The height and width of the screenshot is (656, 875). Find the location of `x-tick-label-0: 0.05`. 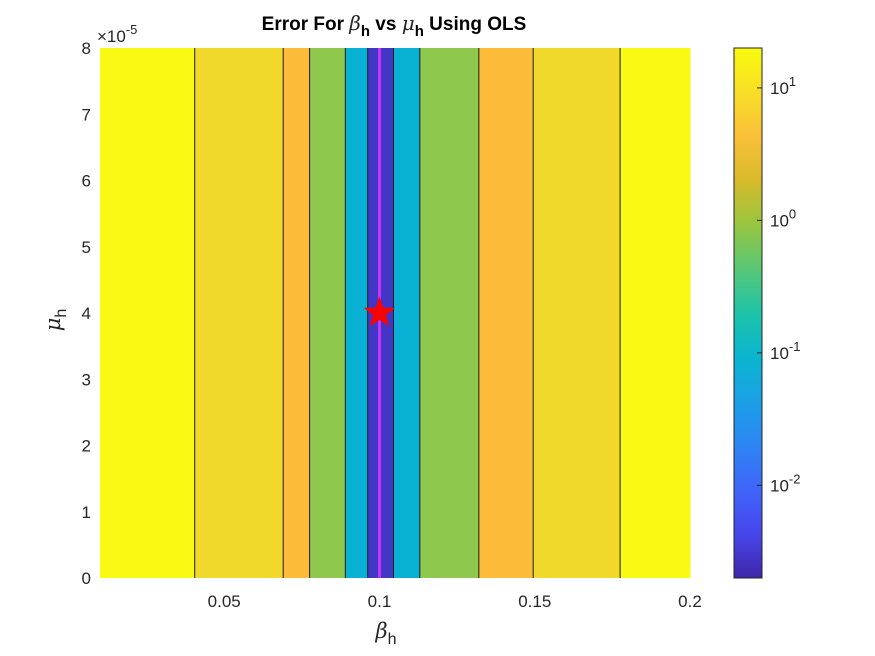

x-tick-label-0: 0.05 is located at coordinates (224, 601).